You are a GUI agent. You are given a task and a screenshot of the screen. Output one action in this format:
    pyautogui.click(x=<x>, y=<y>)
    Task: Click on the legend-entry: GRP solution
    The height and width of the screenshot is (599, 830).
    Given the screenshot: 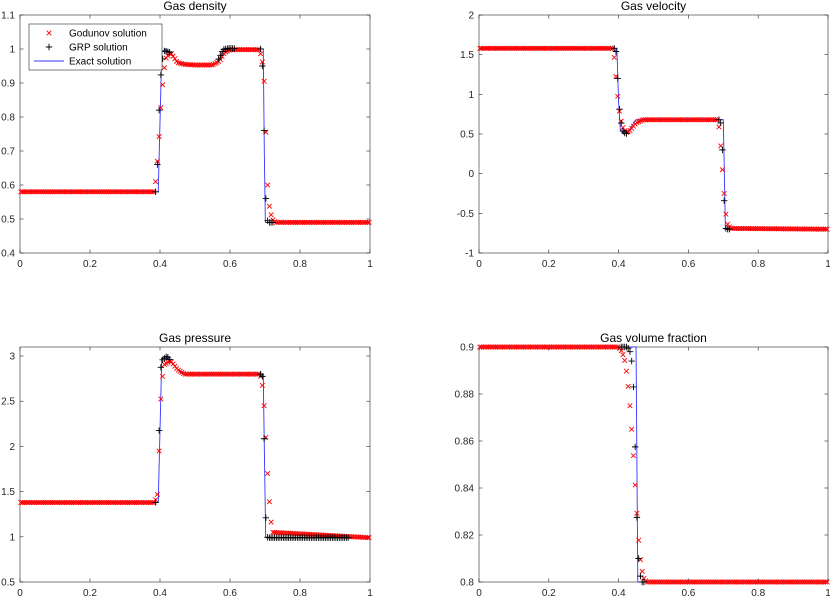 What is the action you would take?
    pyautogui.click(x=98, y=48)
    